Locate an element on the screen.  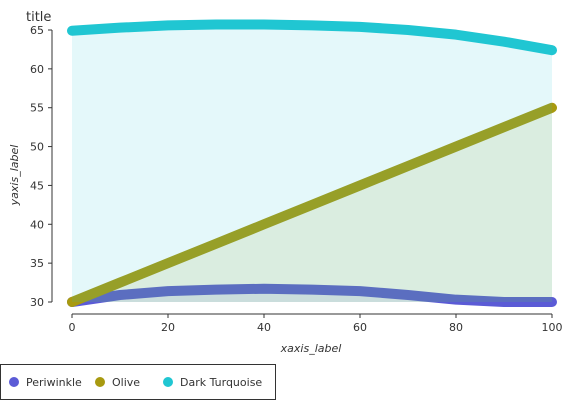
y-tick-label: 60 is located at coordinates (37, 69).